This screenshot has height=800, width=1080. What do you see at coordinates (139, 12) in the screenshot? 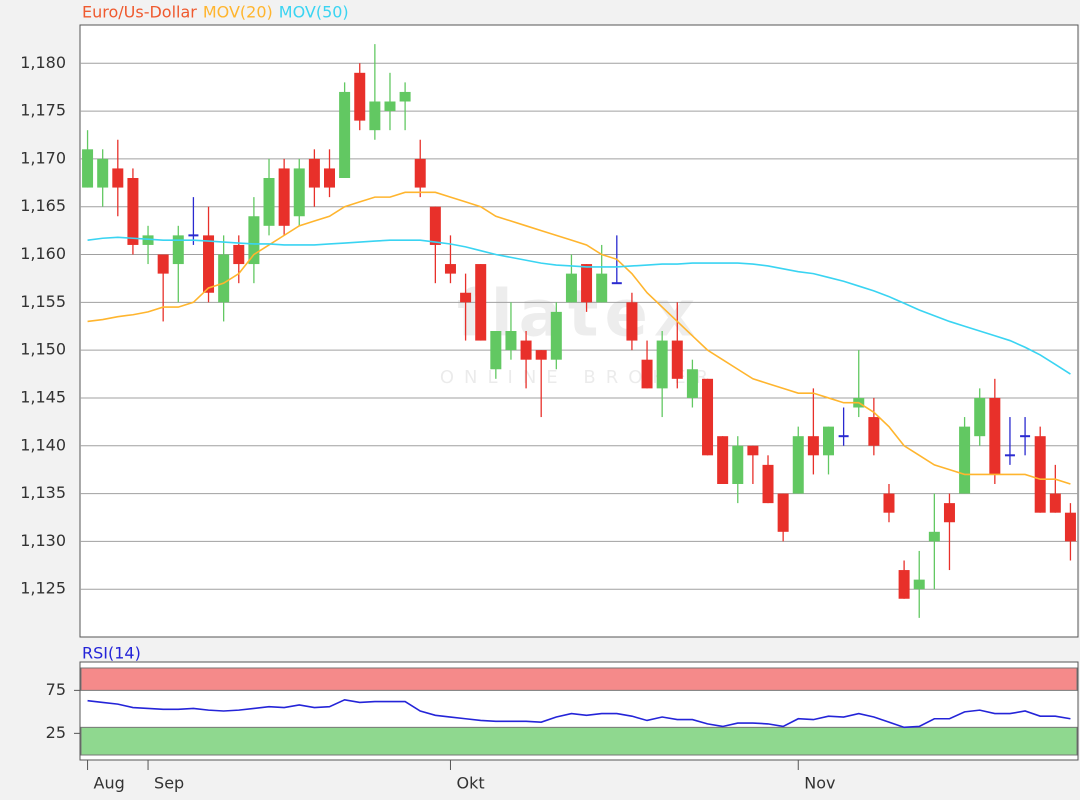
I see `legend-entry: Euro/Us-Dollar` at bounding box center [139, 12].